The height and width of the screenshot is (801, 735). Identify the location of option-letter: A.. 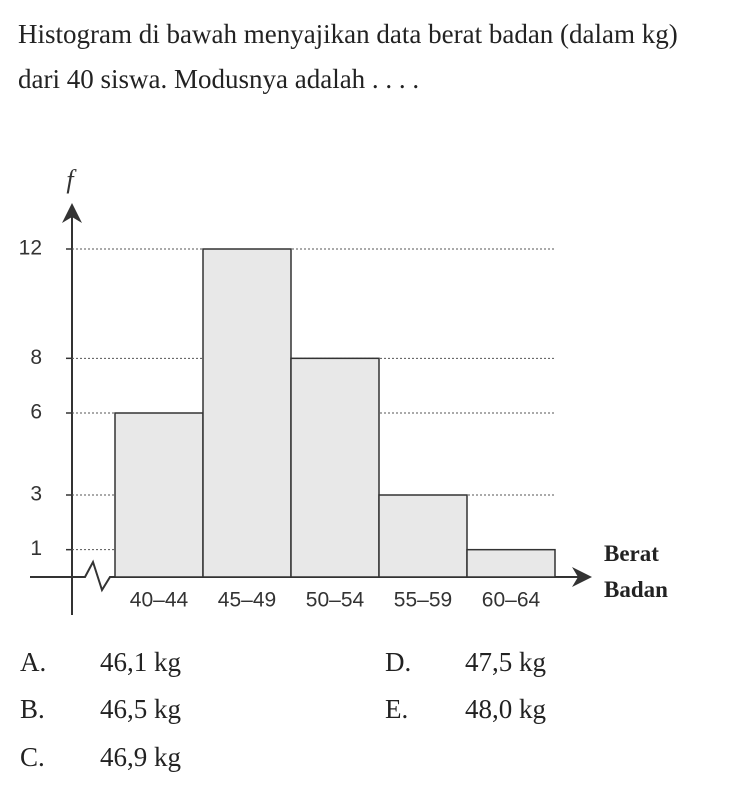
(33, 662).